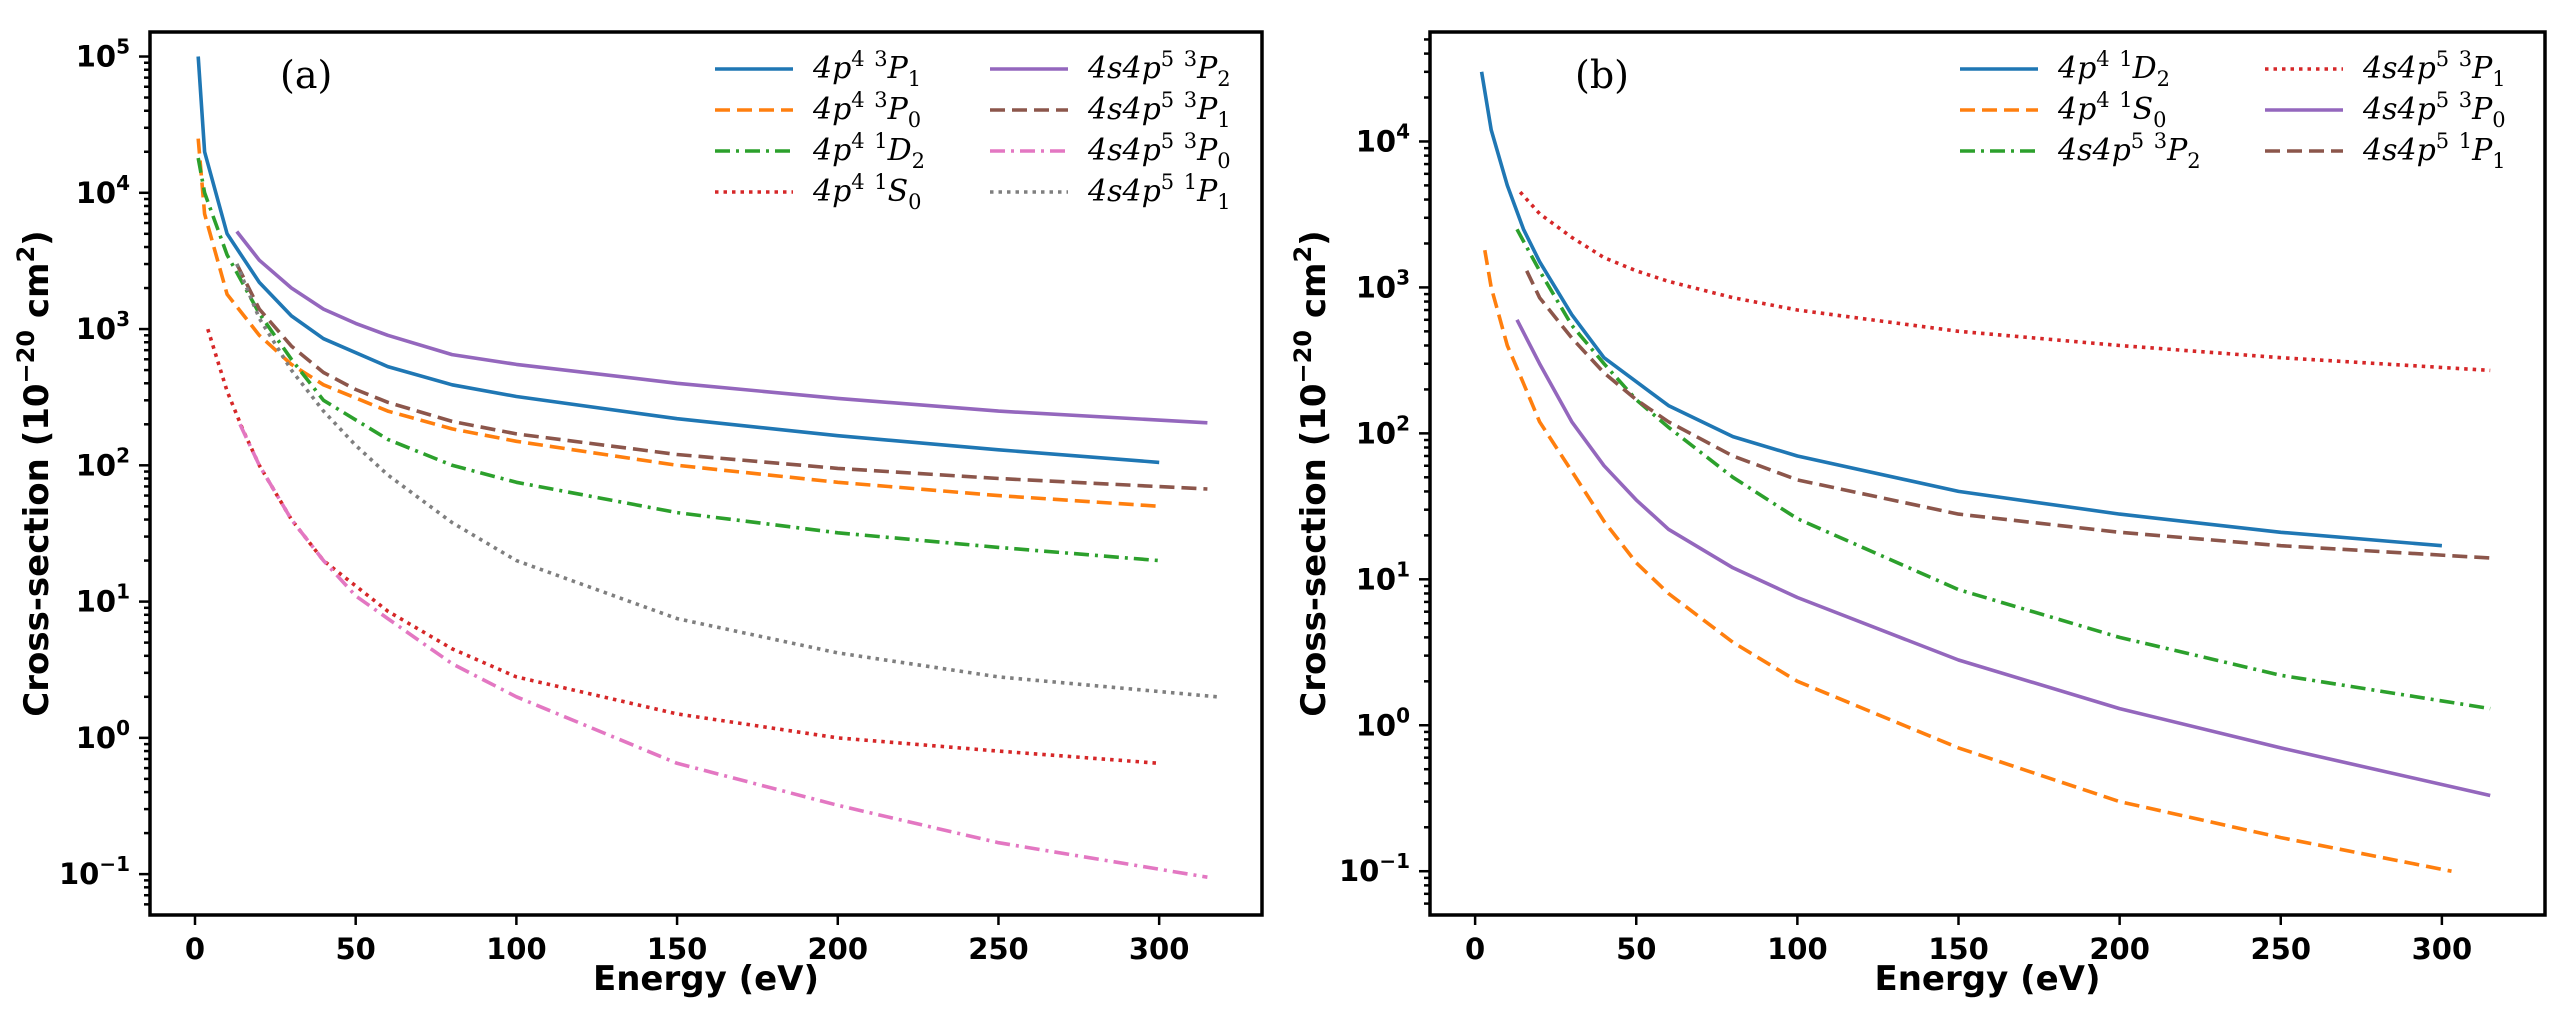 The width and height of the screenshot is (2560, 1015). Describe the element at coordinates (866, 110) in the screenshot. I see `legend-label: 4p4 3P0` at that location.